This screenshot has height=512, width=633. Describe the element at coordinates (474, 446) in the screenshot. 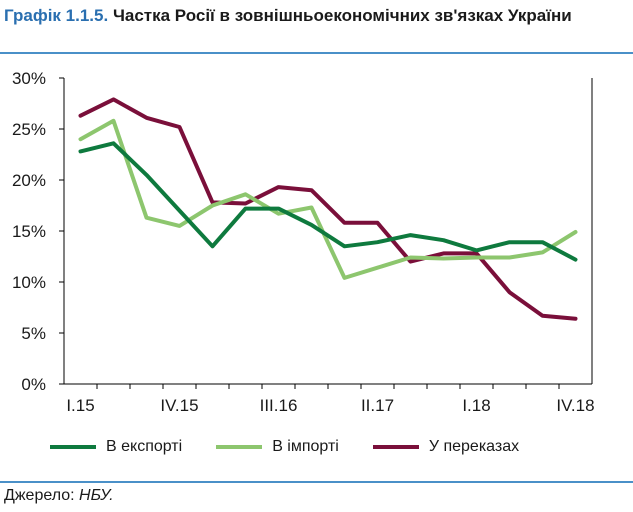

I see `legend-label-remittances: У переказах` at that location.